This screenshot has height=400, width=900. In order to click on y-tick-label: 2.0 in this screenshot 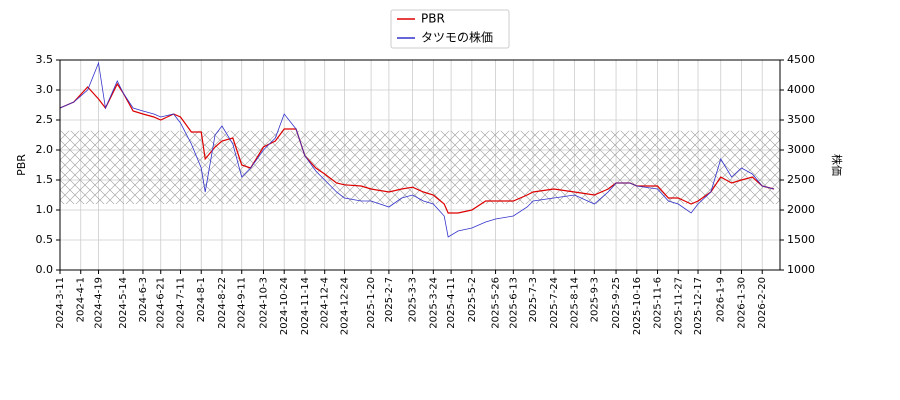, I will do `click(45, 149)`.